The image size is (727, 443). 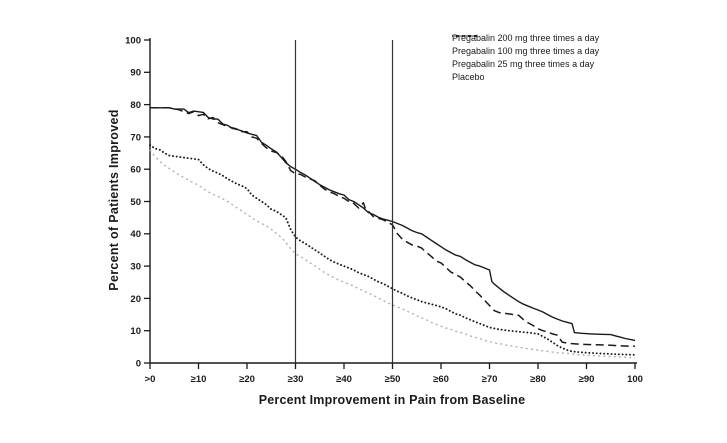 What do you see at coordinates (247, 379) in the screenshot?
I see `x-tick-label: ≥20` at bounding box center [247, 379].